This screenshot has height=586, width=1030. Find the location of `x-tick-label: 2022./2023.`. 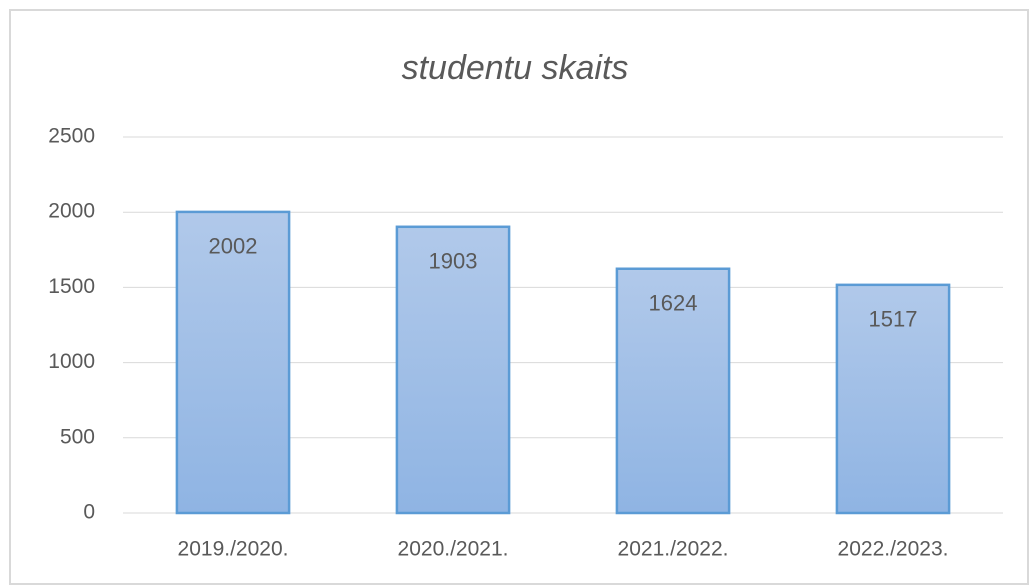

x-tick-label: 2022./2023. is located at coordinates (893, 549).